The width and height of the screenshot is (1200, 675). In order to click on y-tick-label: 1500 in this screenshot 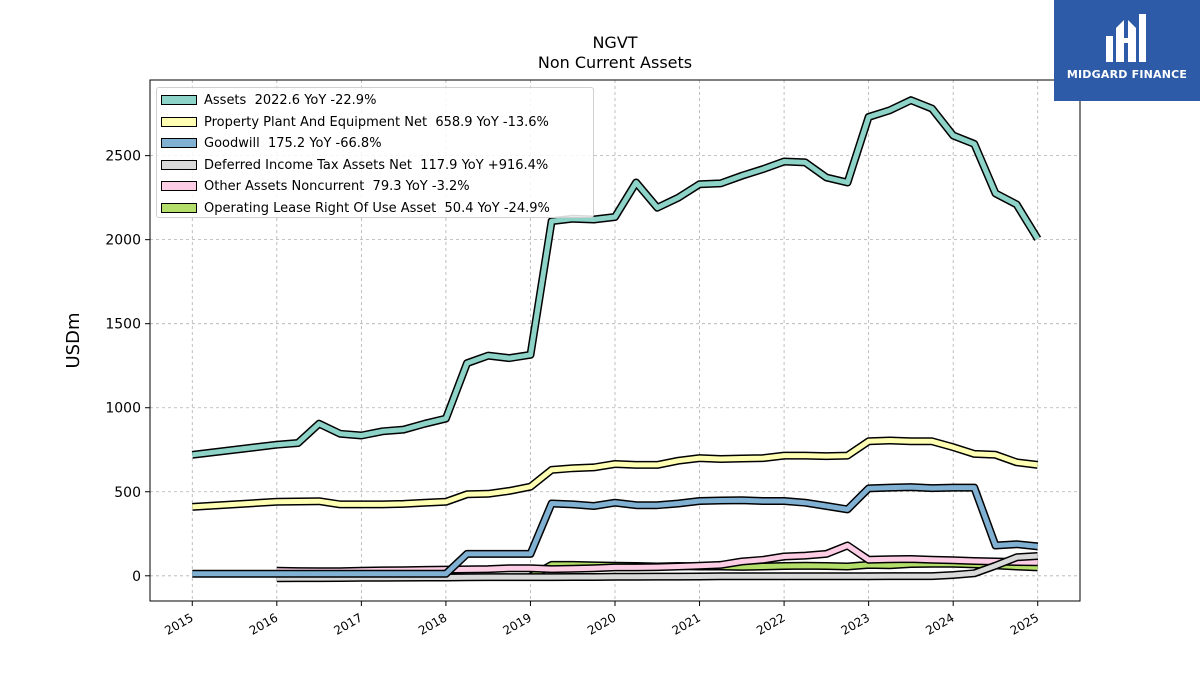, I will do `click(123, 325)`.